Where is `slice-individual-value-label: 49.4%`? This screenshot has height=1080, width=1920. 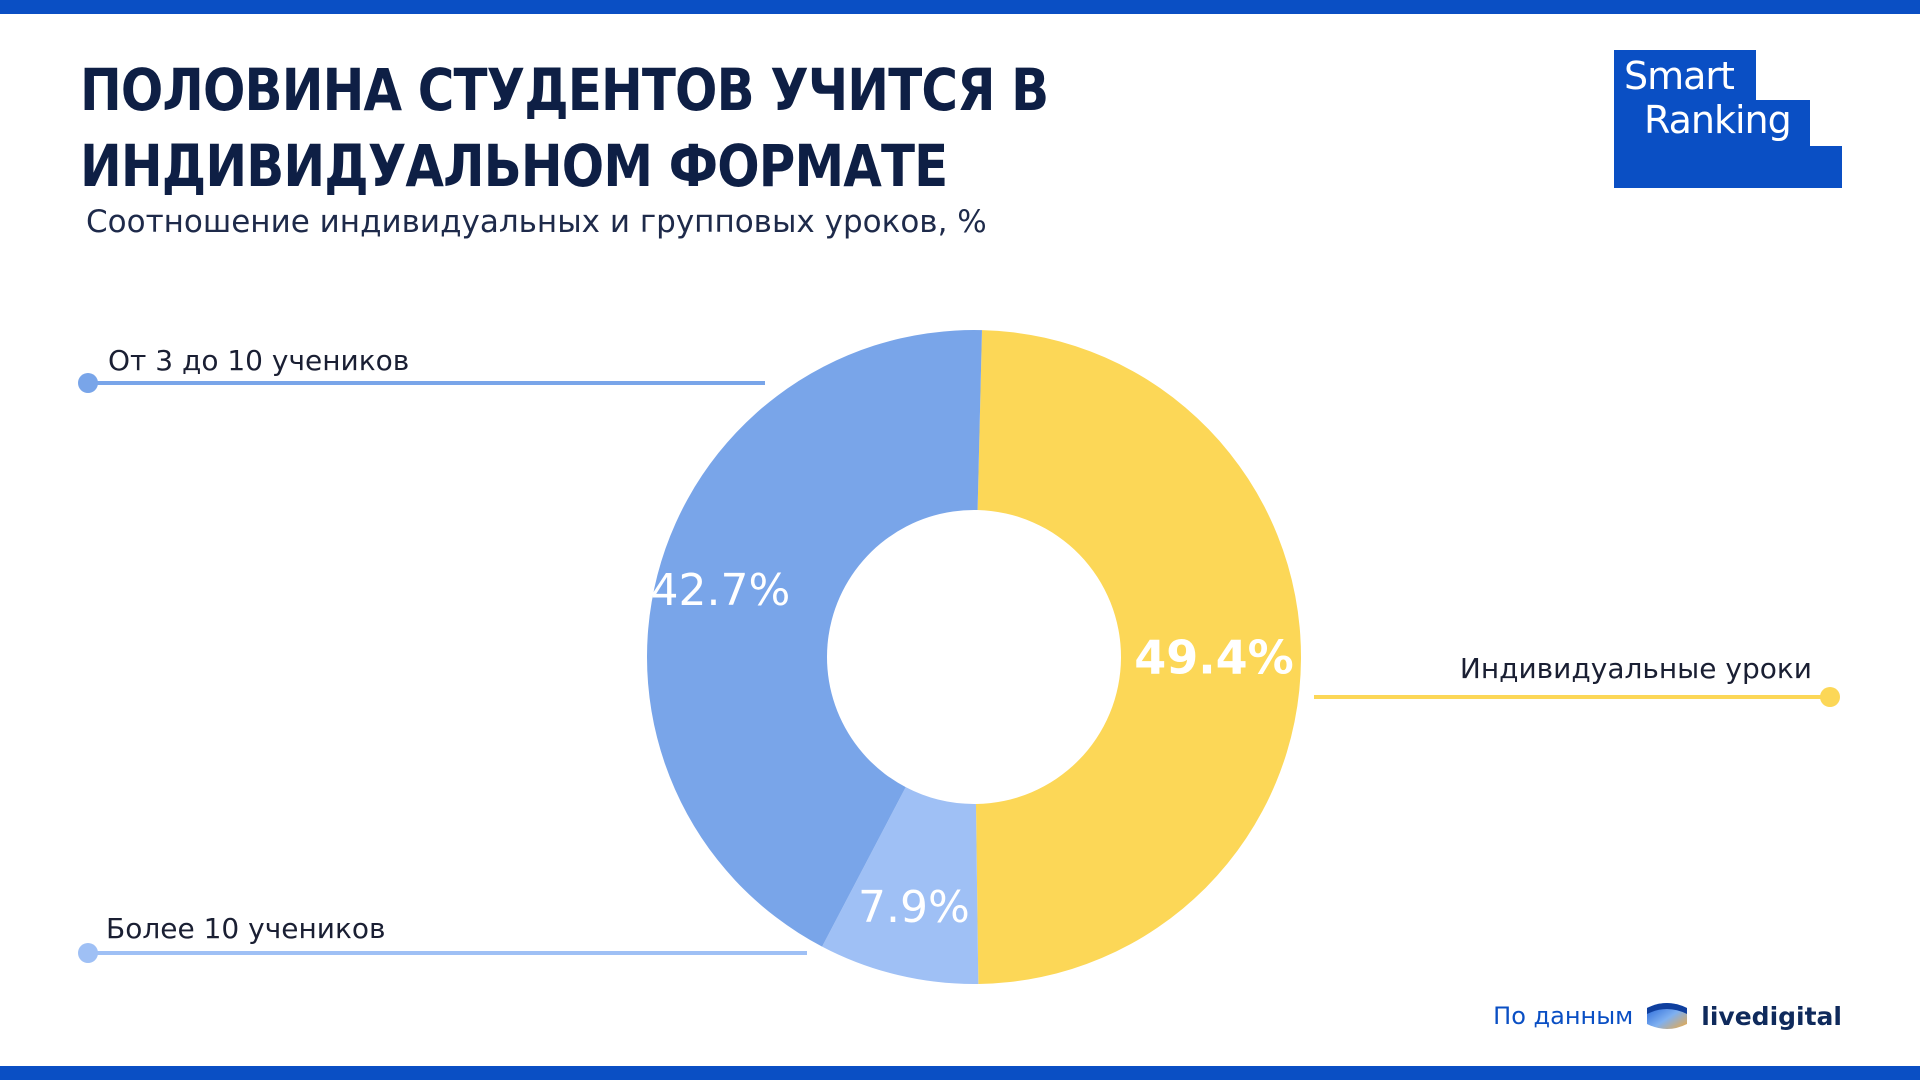
slice-individual-value-label: 49.4% is located at coordinates (1214, 657).